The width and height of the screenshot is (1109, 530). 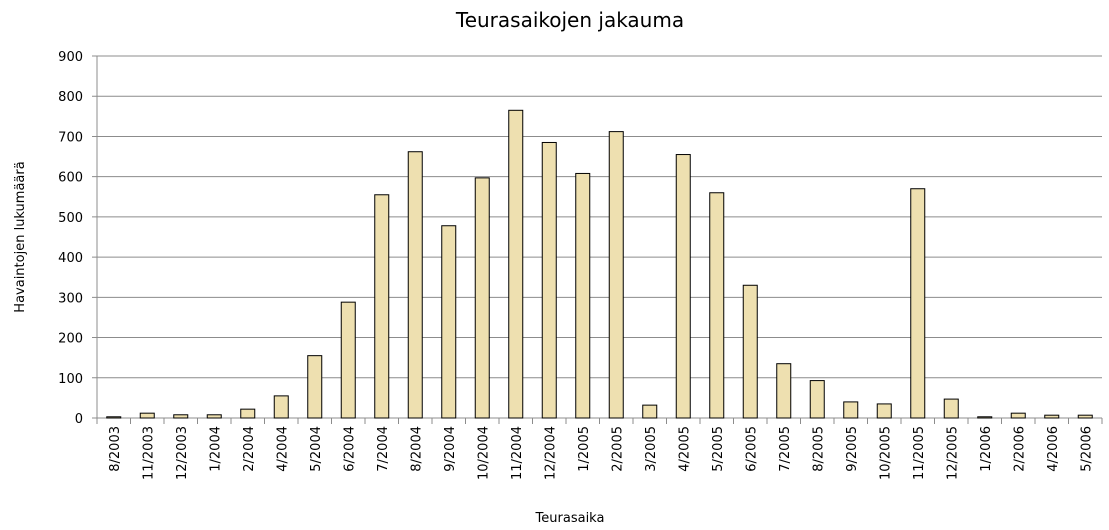 I want to click on chart-title: Teurasaikojen jakauma, so click(x=569, y=20).